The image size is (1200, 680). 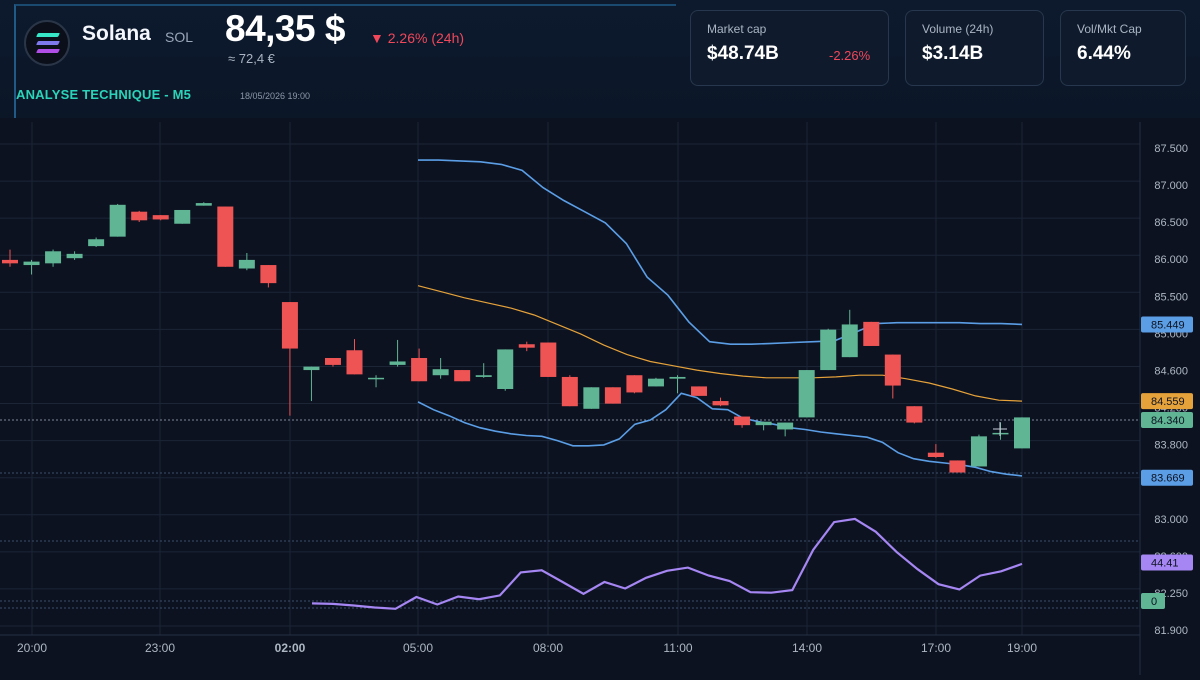 I want to click on oscillator-line, so click(x=667, y=563).